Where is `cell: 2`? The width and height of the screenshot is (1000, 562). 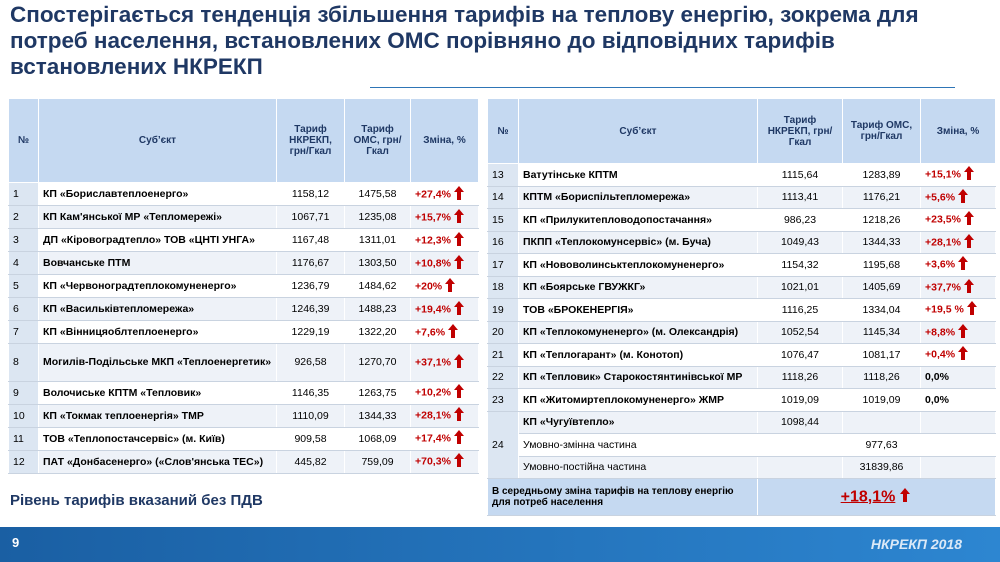 cell: 2 is located at coordinates (23, 217).